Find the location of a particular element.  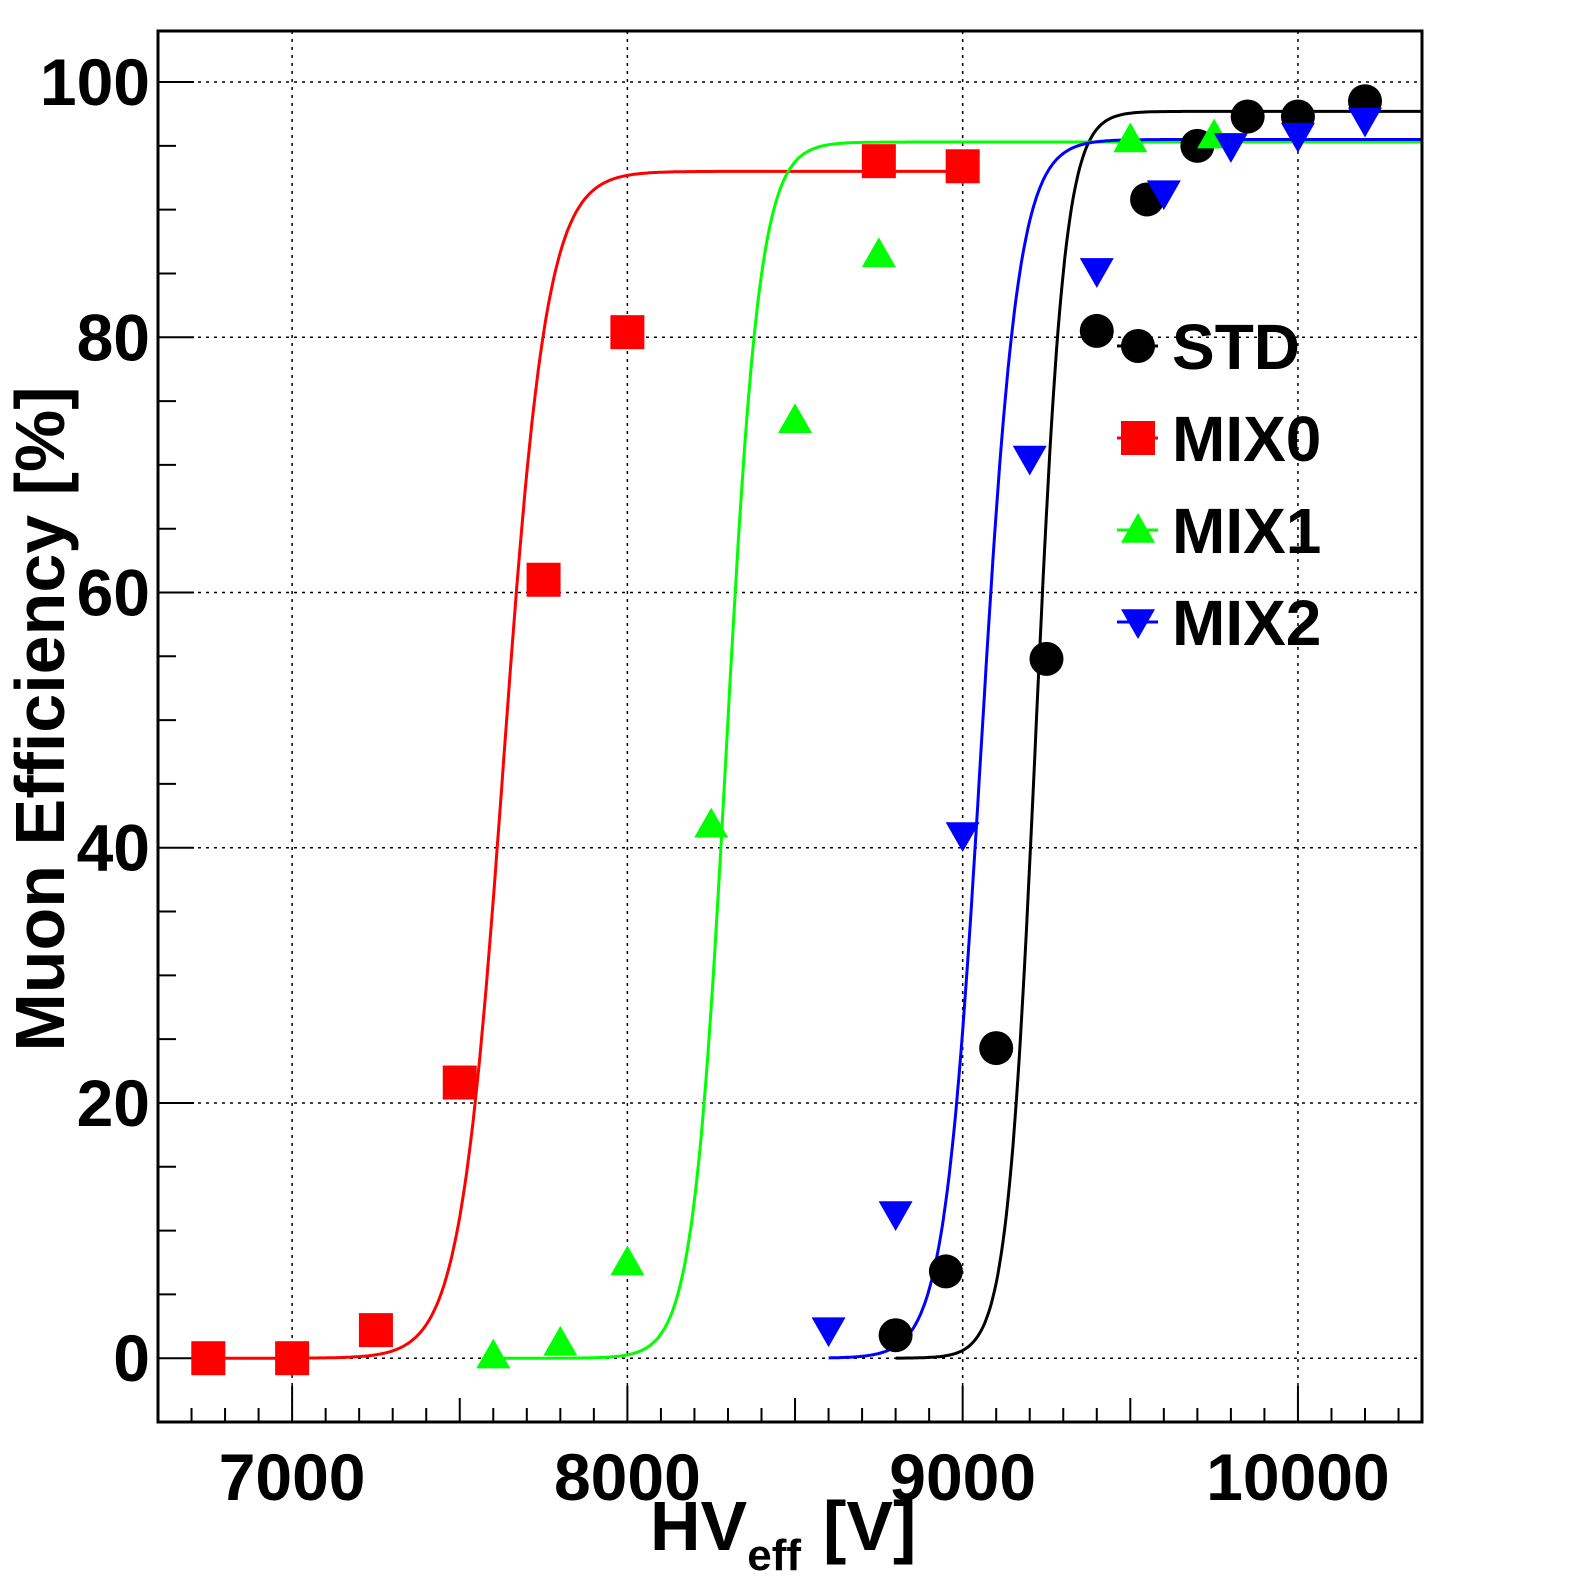

x-tick-label: 7000 is located at coordinates (292, 1477).